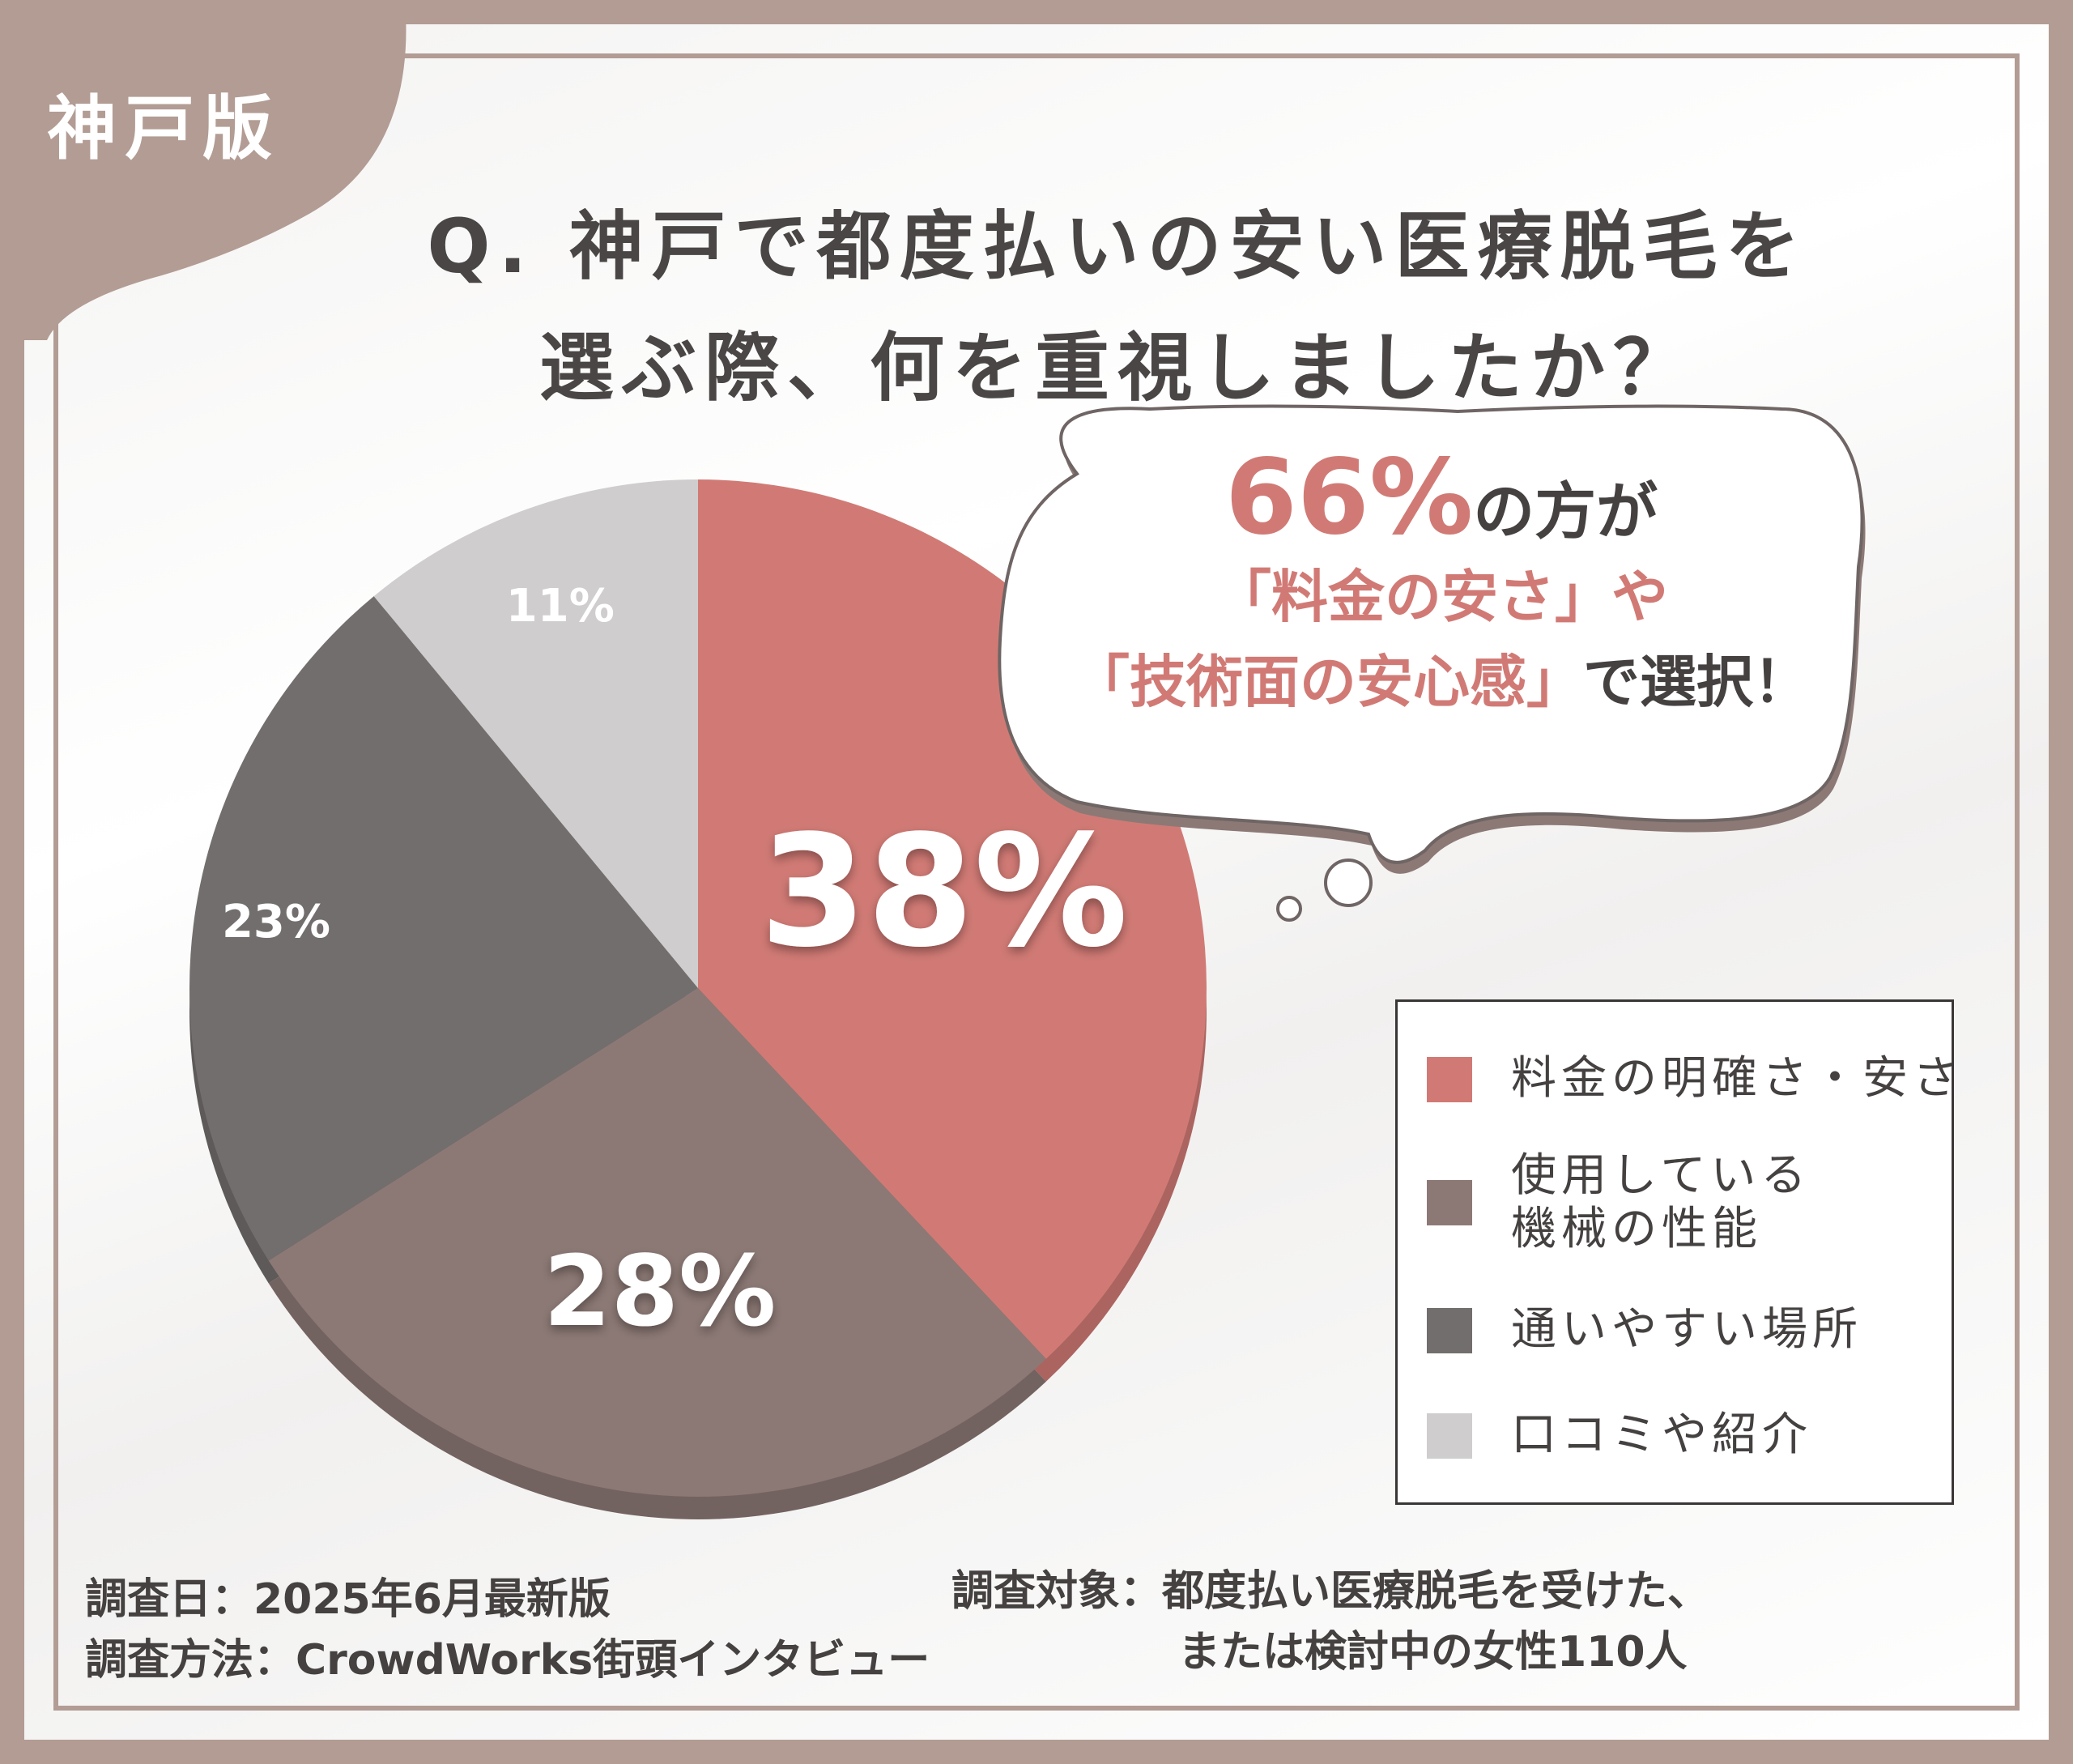 The image size is (2073, 1764). I want to click on bubble-message: 66%の方が 「料金の安さ」や 「技術面の安心感」で選択！, so click(1442, 586).